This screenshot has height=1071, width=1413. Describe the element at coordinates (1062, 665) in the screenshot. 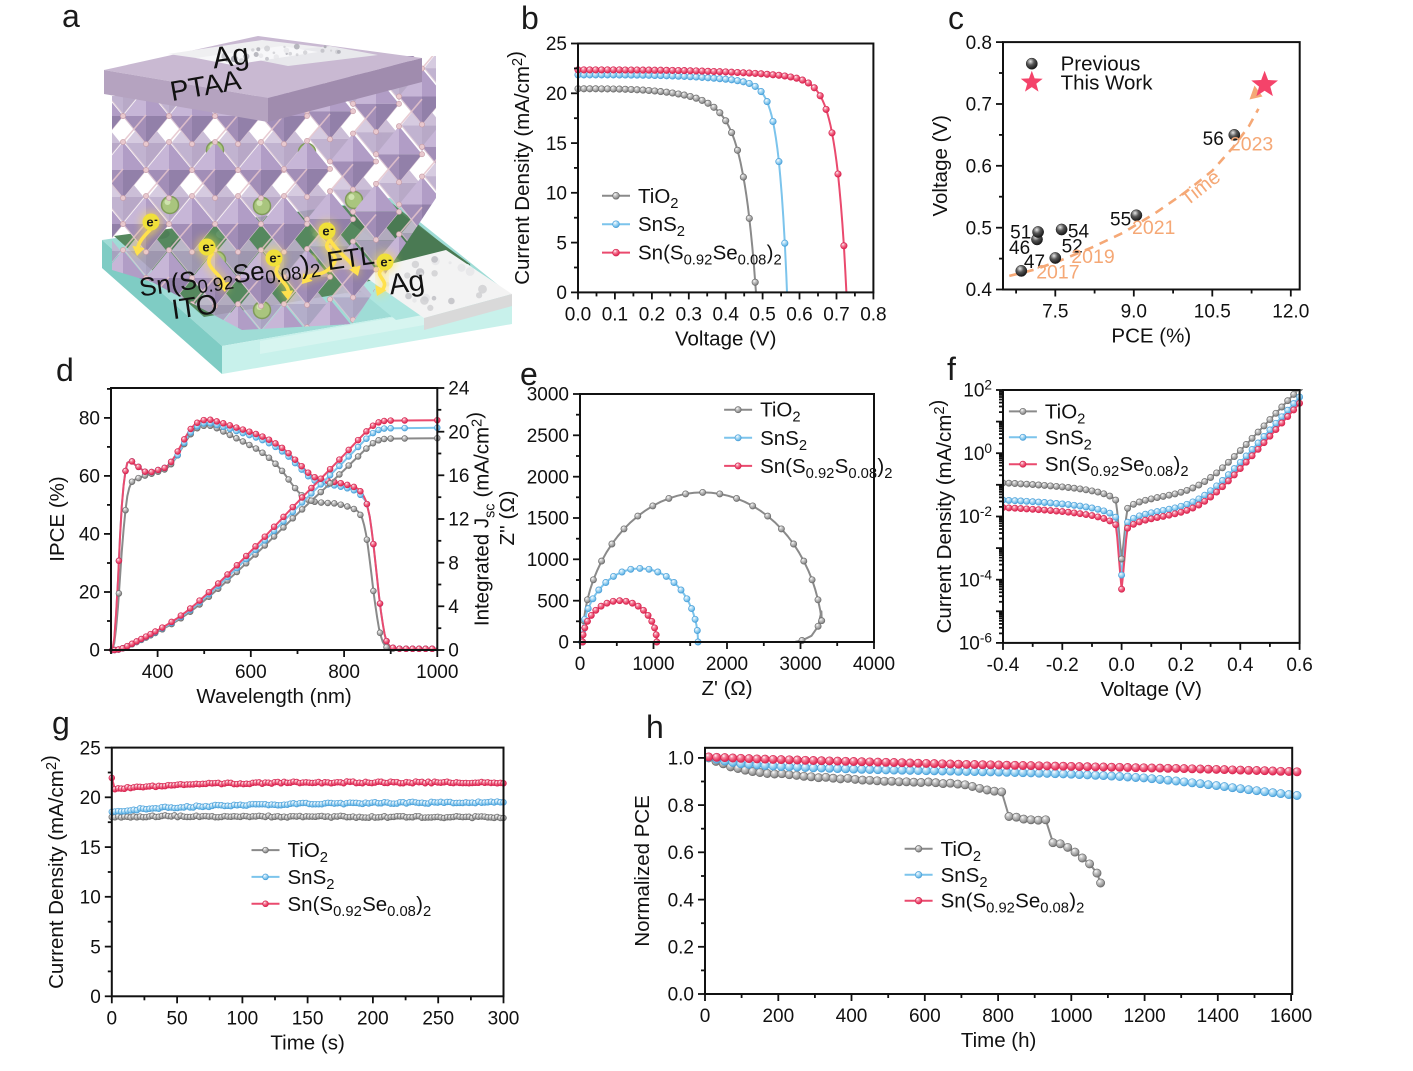

I see `svg-text: -0.2` at that location.